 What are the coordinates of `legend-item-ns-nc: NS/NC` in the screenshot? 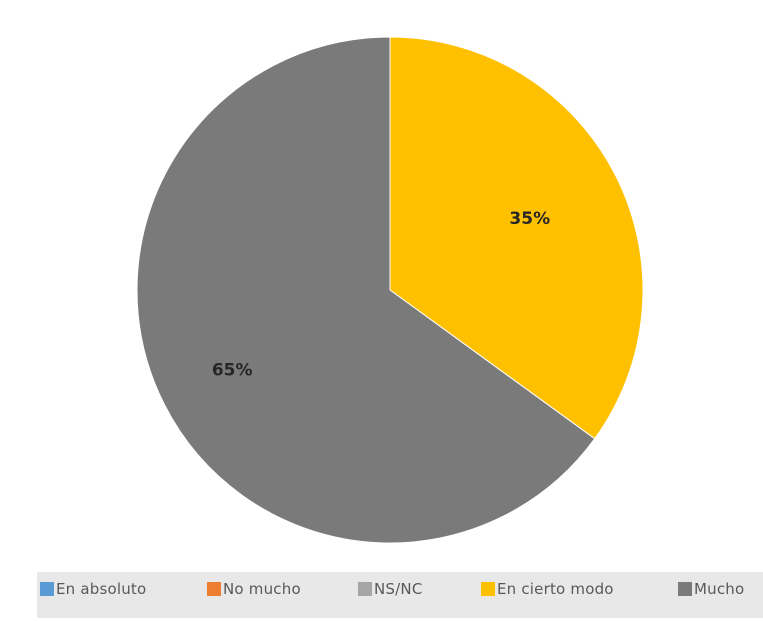 It's located at (390, 589).